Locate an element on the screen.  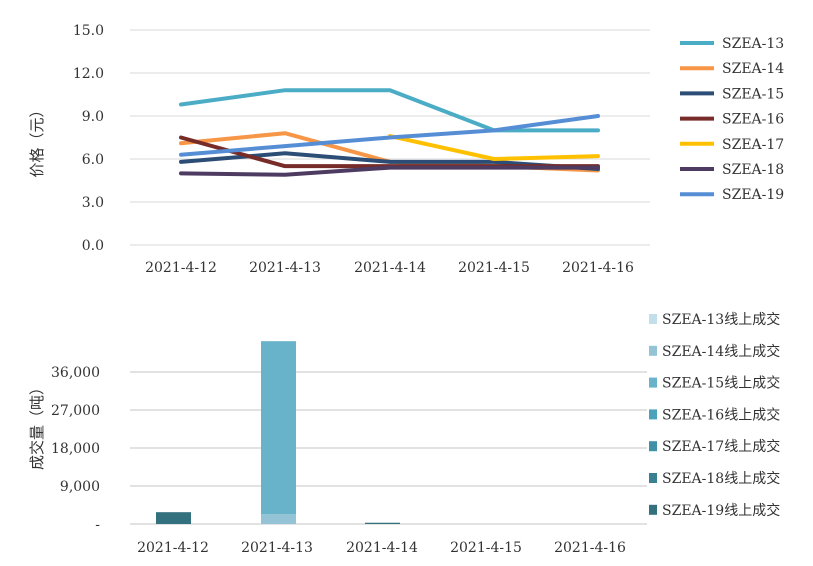
legend-label: SZEA-19线上成交 is located at coordinates (721, 510).